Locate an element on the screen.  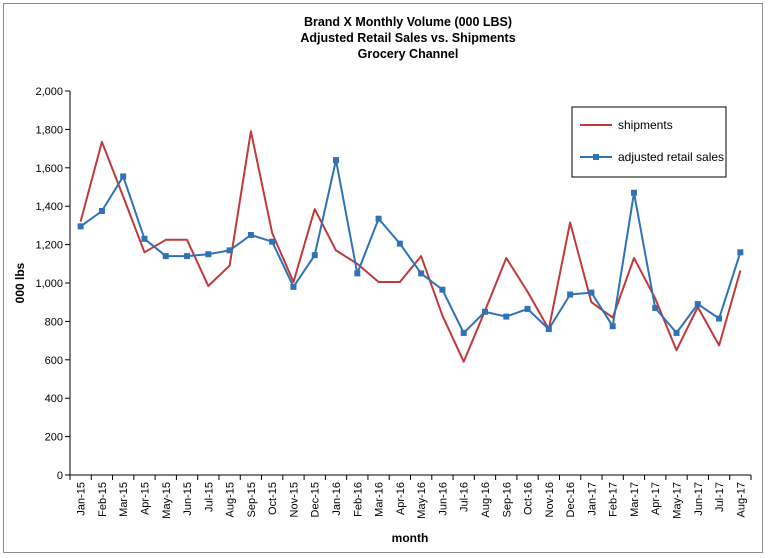
x-tick-label: Jul-15 is located at coordinates (209, 497).